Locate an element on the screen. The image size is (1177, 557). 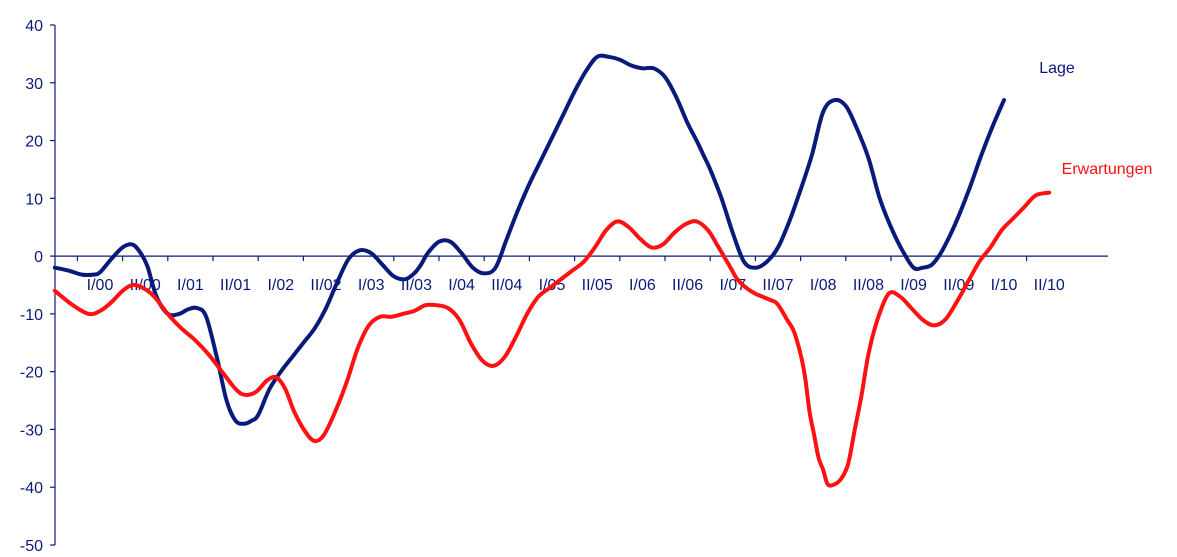
y-tick-label: -20 is located at coordinates (31, 373).